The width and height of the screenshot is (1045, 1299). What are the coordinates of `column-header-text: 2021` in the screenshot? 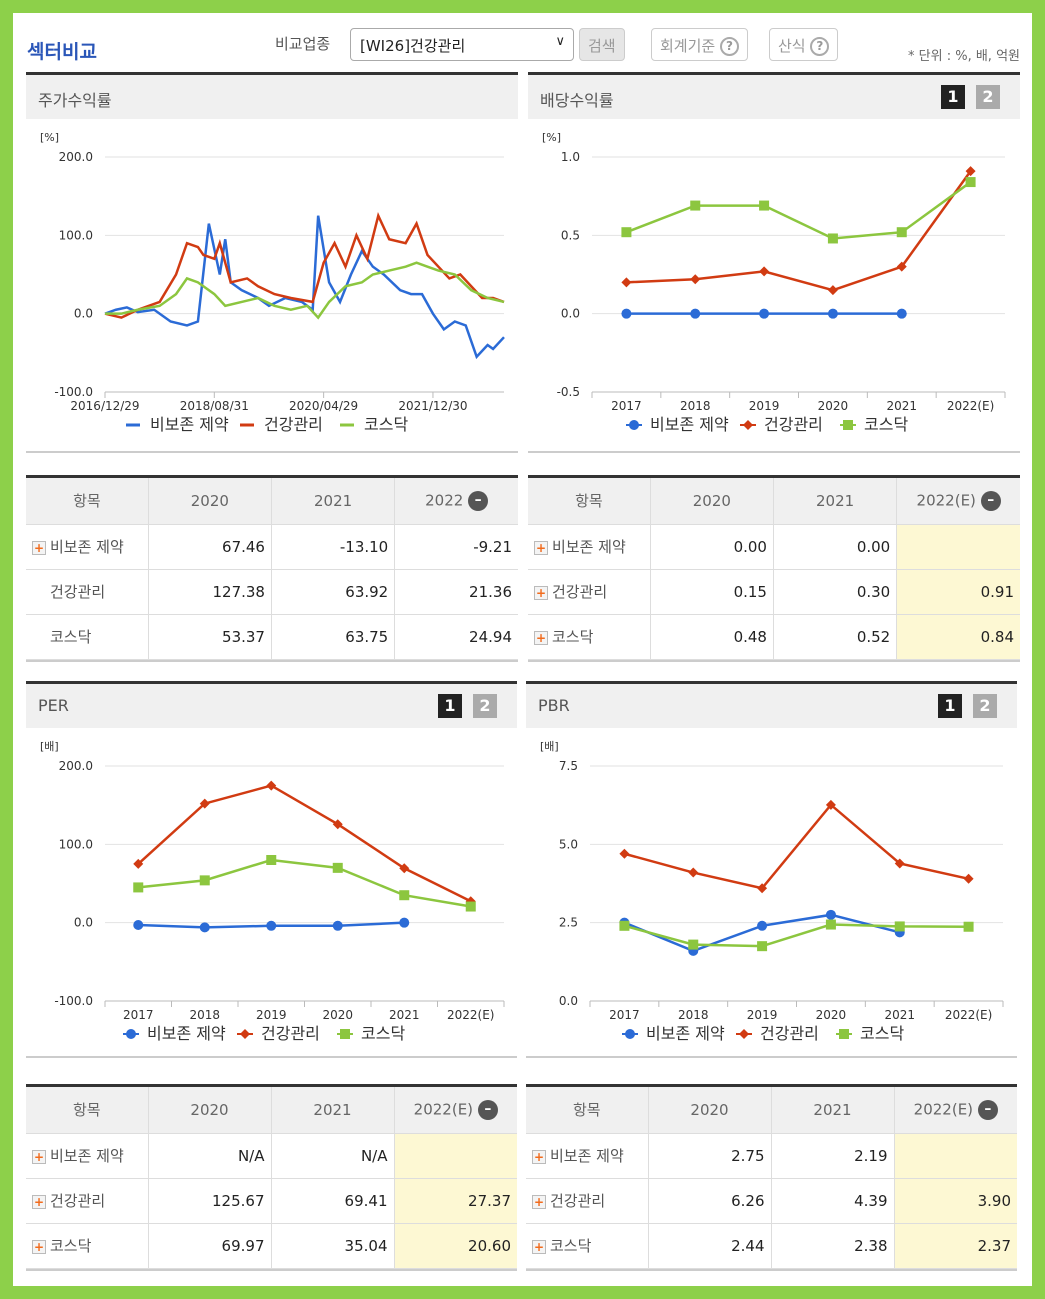 It's located at (333, 500).